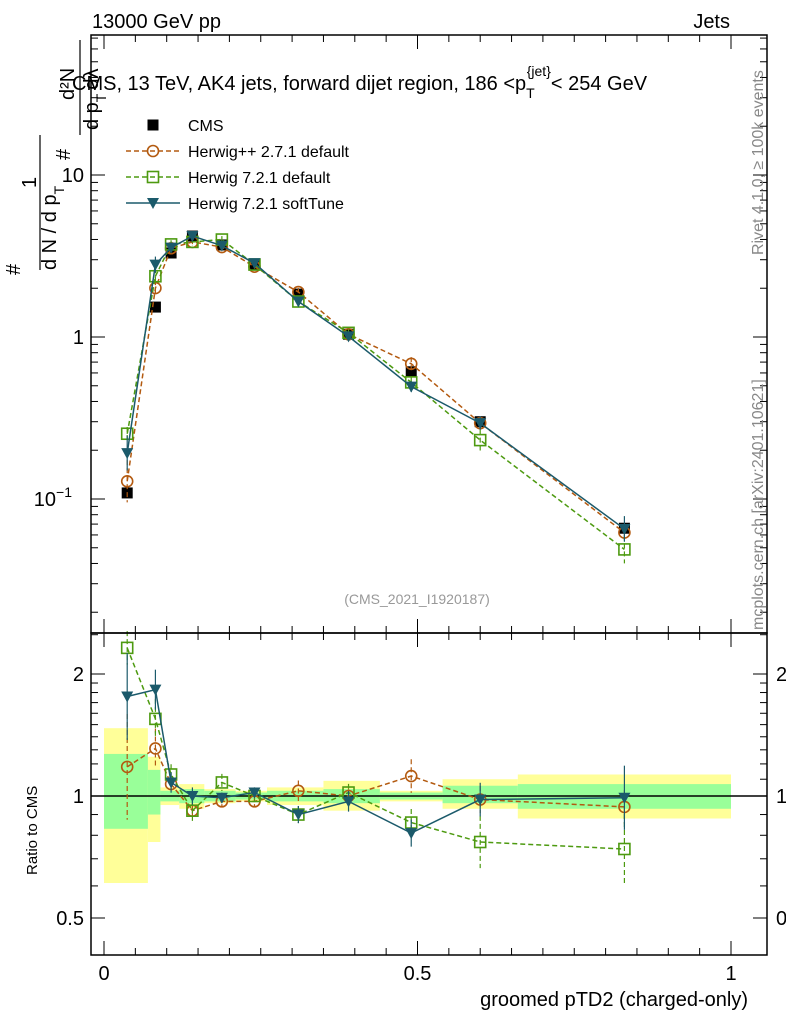  I want to click on rivet-version: Rivet 4.1.0, ≥ 100k events, so click(758, 162).